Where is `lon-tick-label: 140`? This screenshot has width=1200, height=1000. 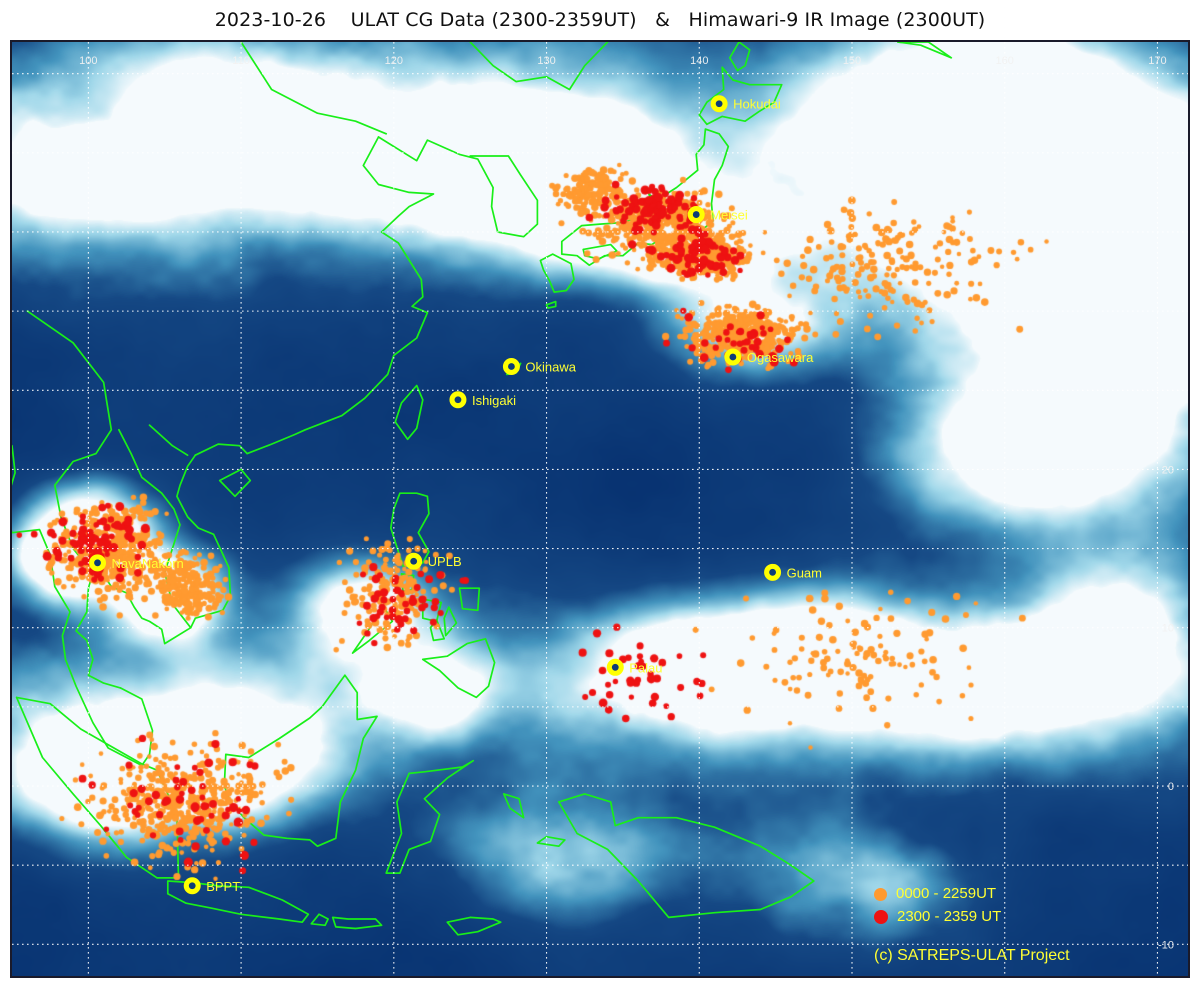
lon-tick-label: 140 is located at coordinates (699, 61).